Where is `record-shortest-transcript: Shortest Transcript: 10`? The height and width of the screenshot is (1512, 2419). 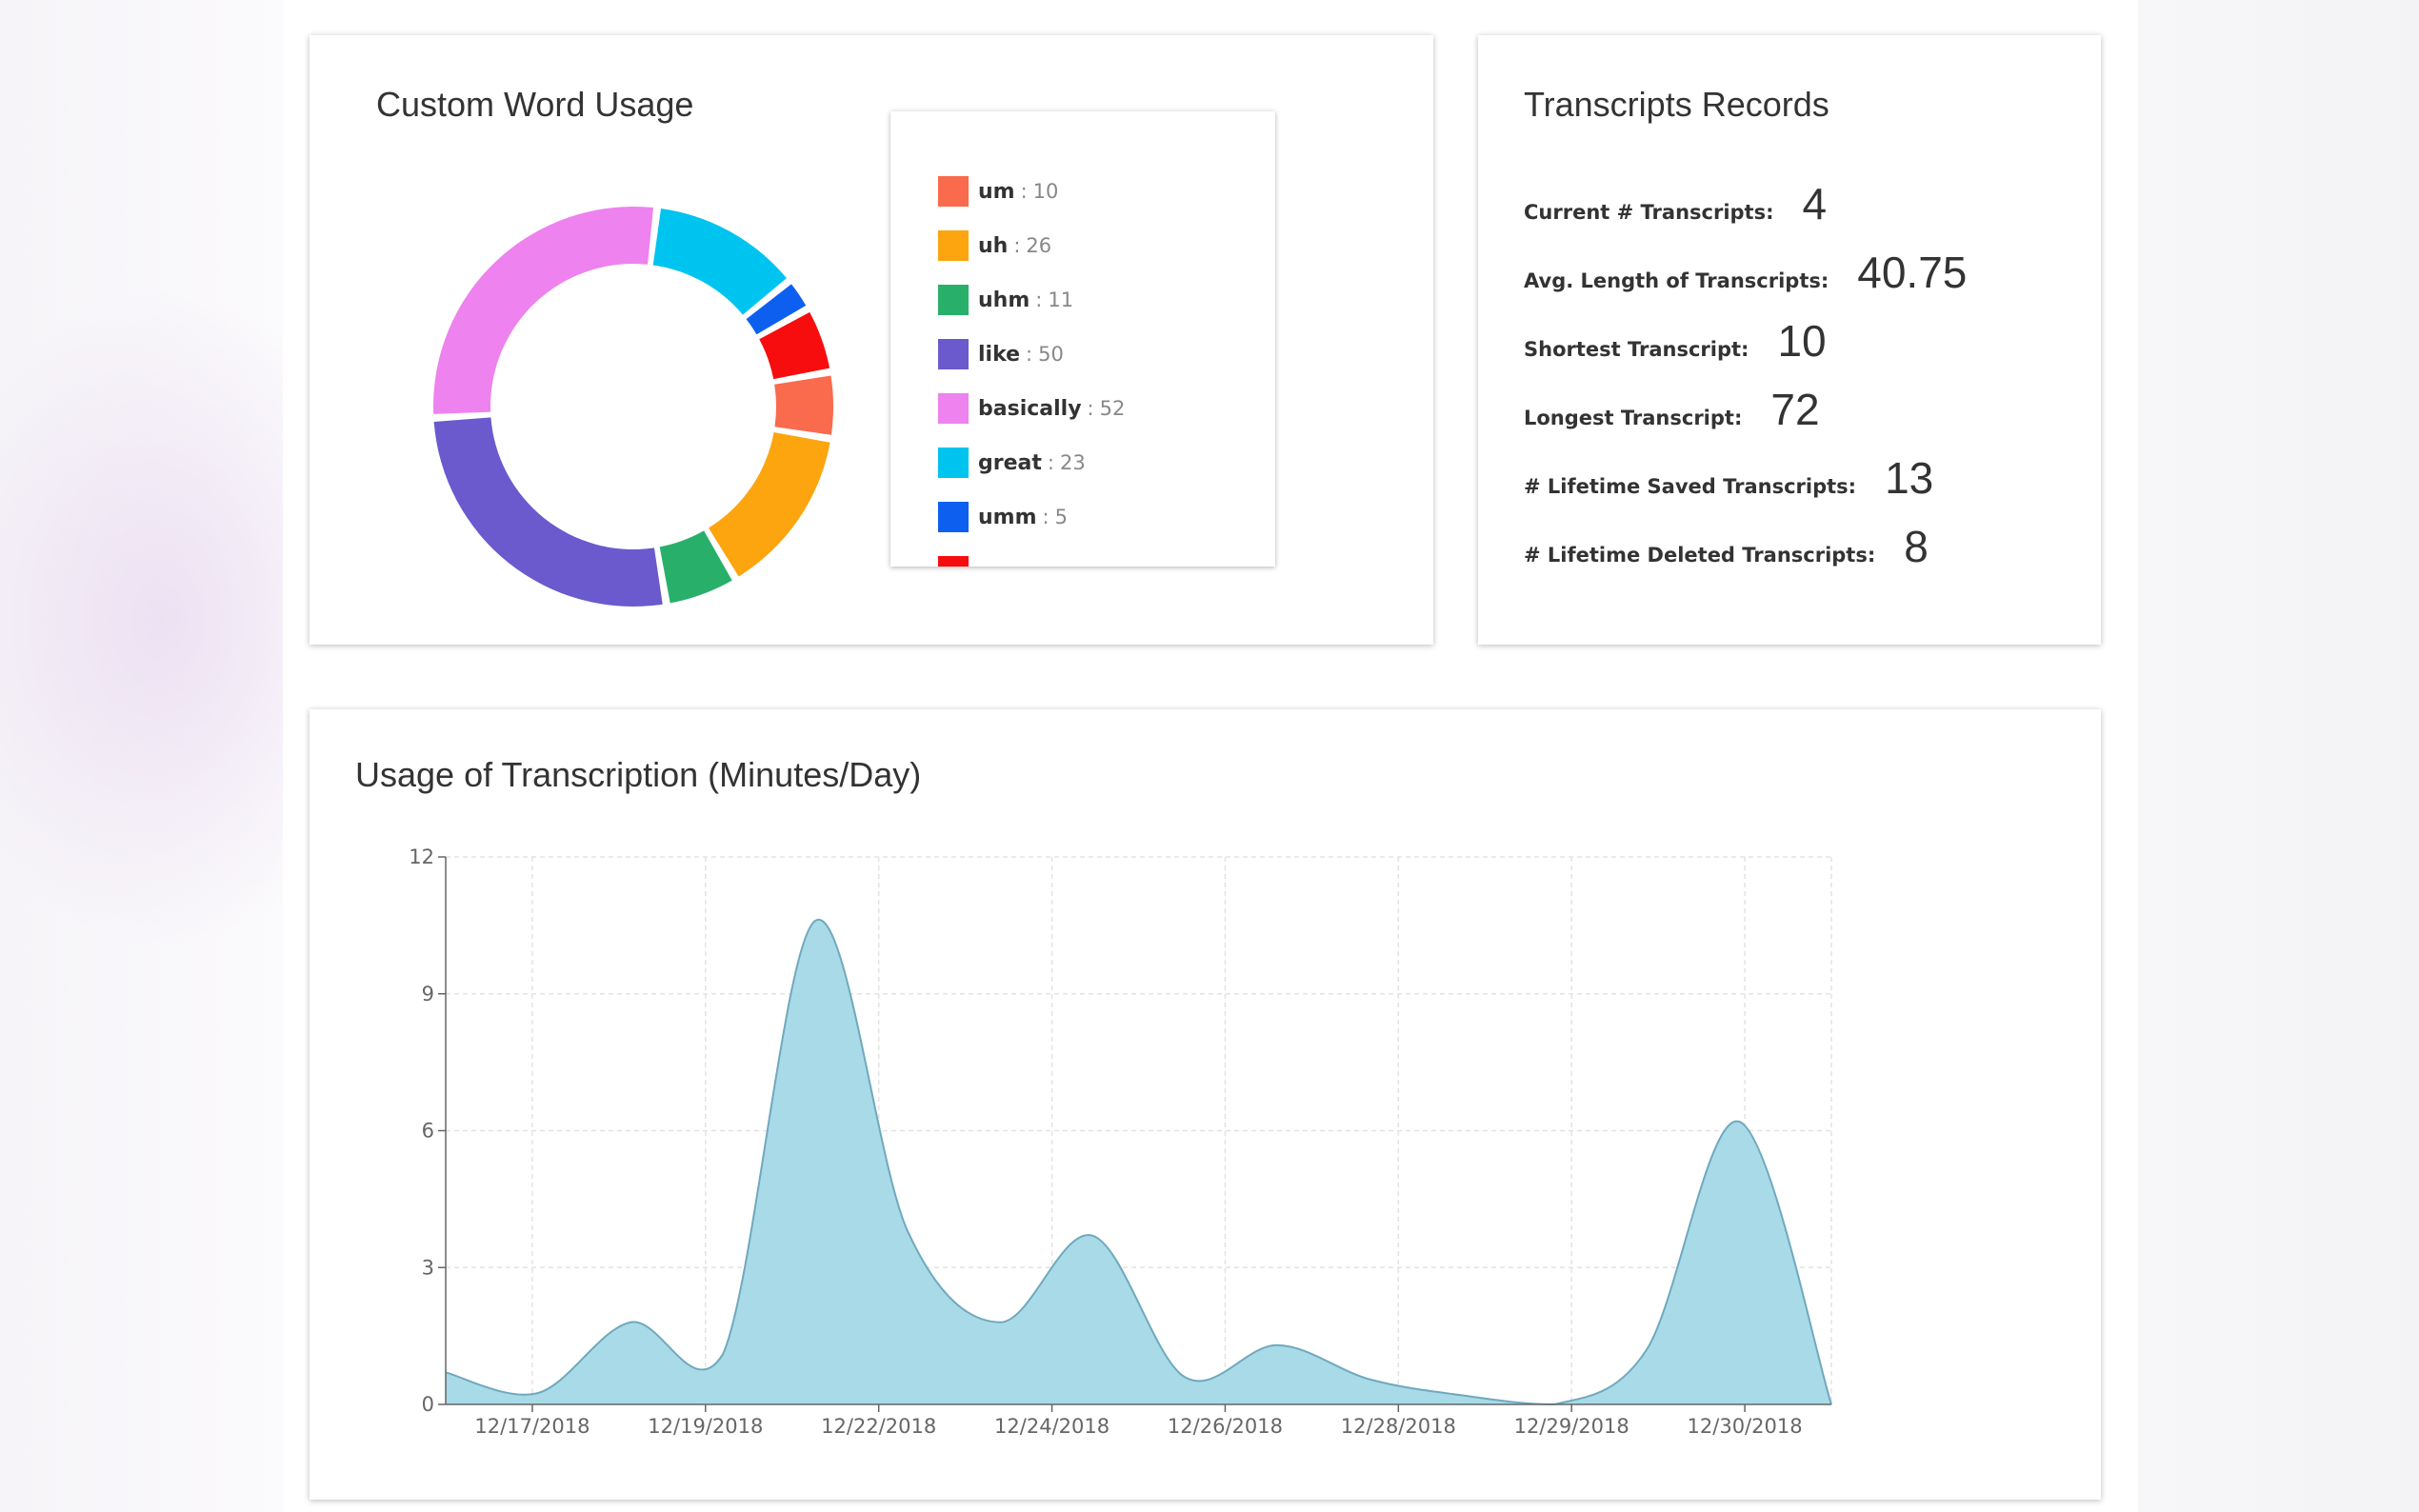
record-shortest-transcript: Shortest Transcript: 10 is located at coordinates (1675, 341).